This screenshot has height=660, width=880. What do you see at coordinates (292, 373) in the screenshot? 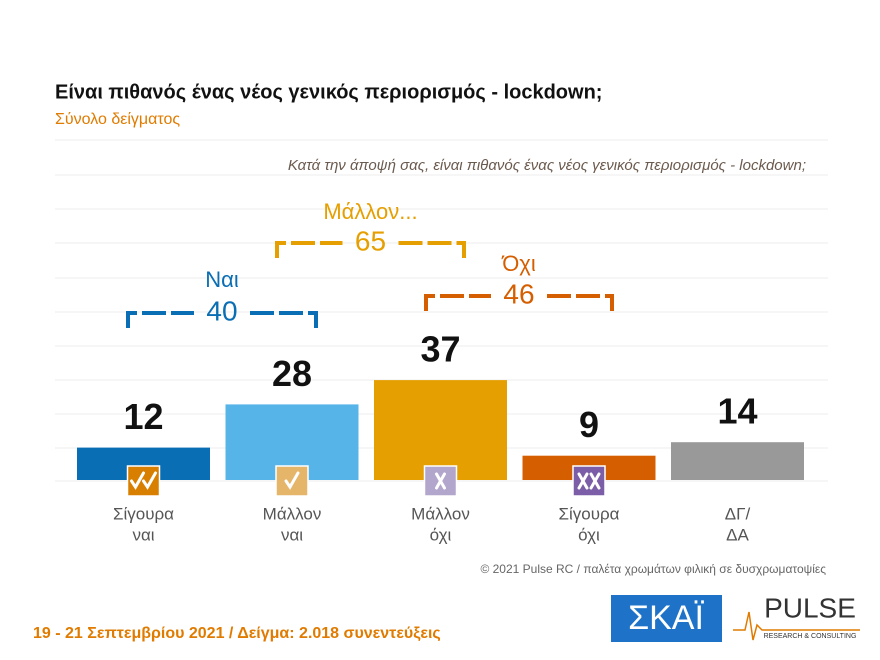
I see `value-label: 28` at bounding box center [292, 373].